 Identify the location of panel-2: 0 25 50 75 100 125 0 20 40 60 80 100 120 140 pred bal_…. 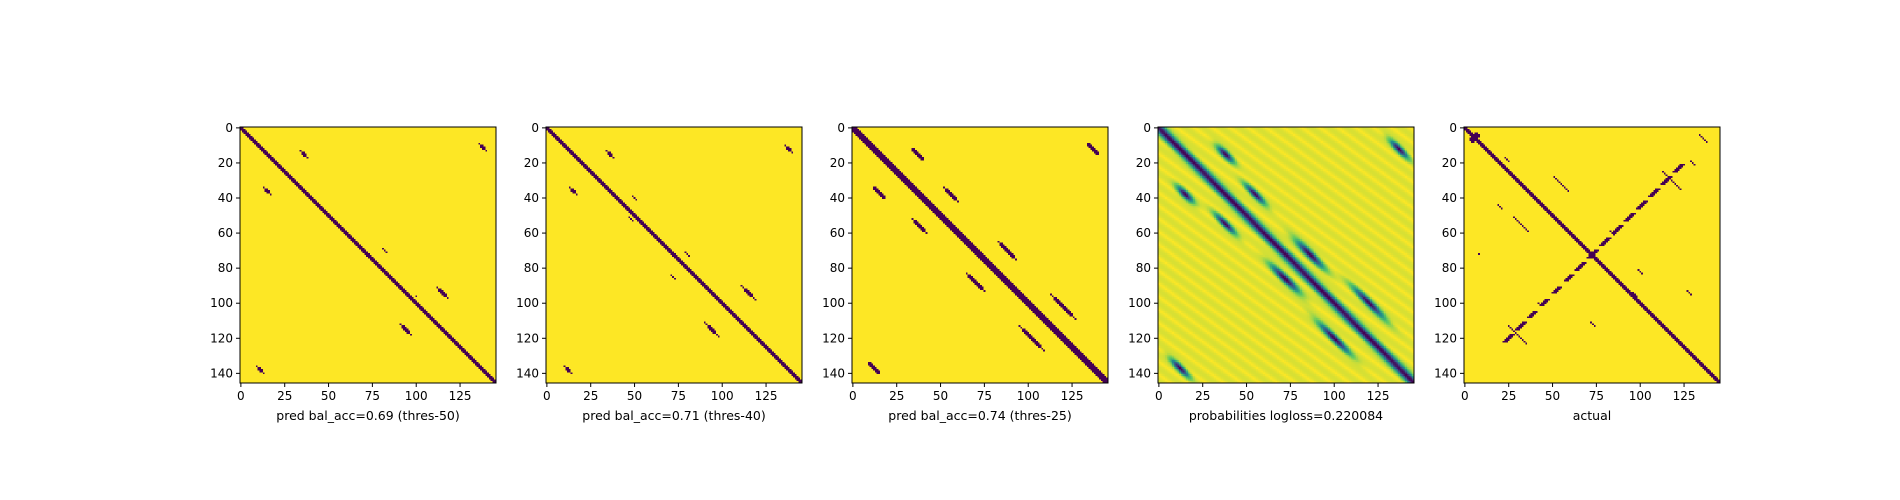
(659, 272).